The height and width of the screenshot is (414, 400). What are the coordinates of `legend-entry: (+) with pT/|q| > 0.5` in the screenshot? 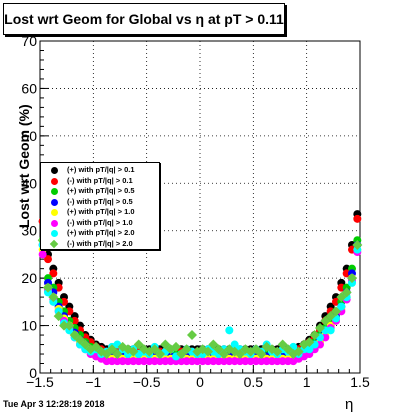 It's located at (100, 191).